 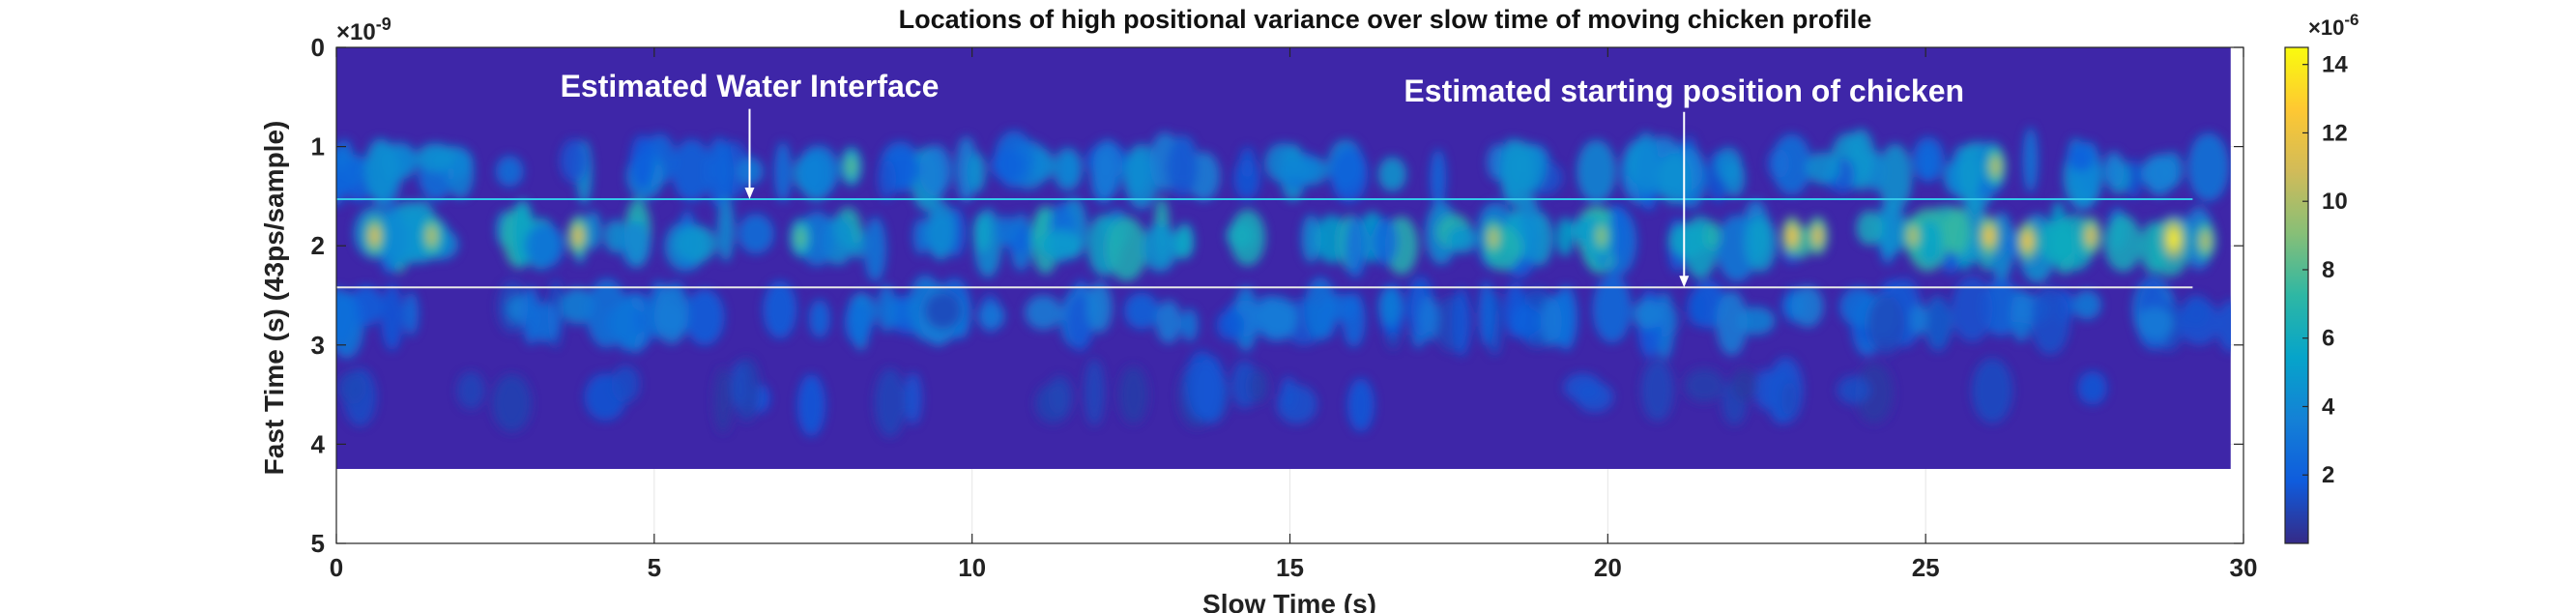 I want to click on colorbar-tick-label: 10, so click(x=2335, y=202).